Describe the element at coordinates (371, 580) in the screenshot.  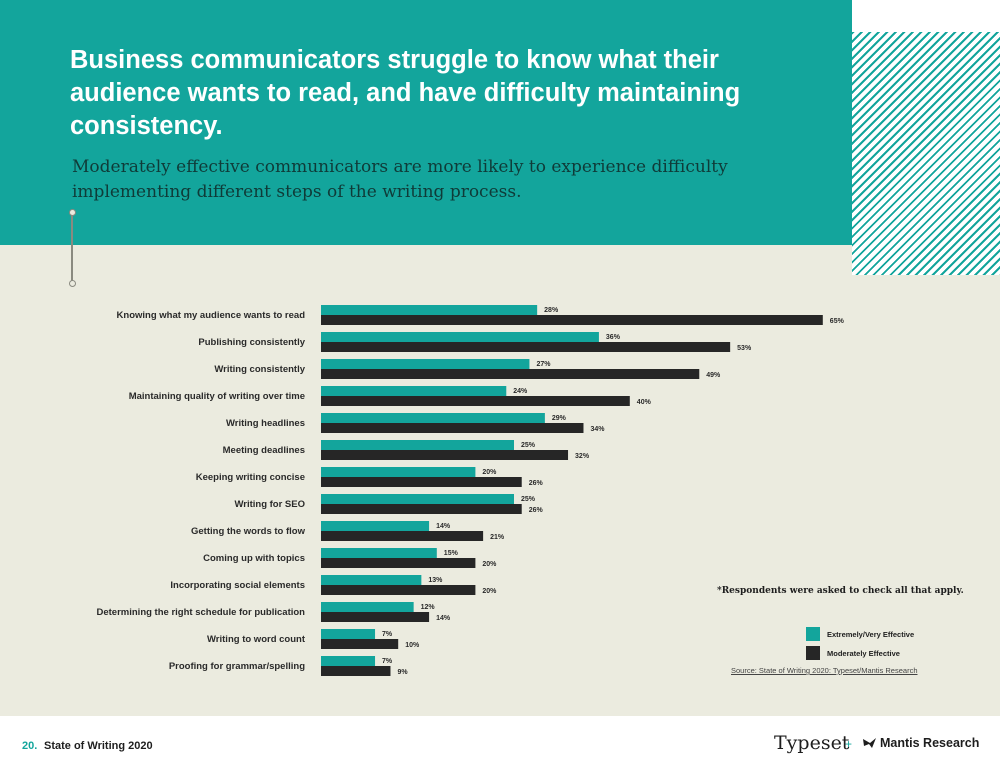
I see `bar-extremely-very-effective-incorporating-social-elements` at that location.